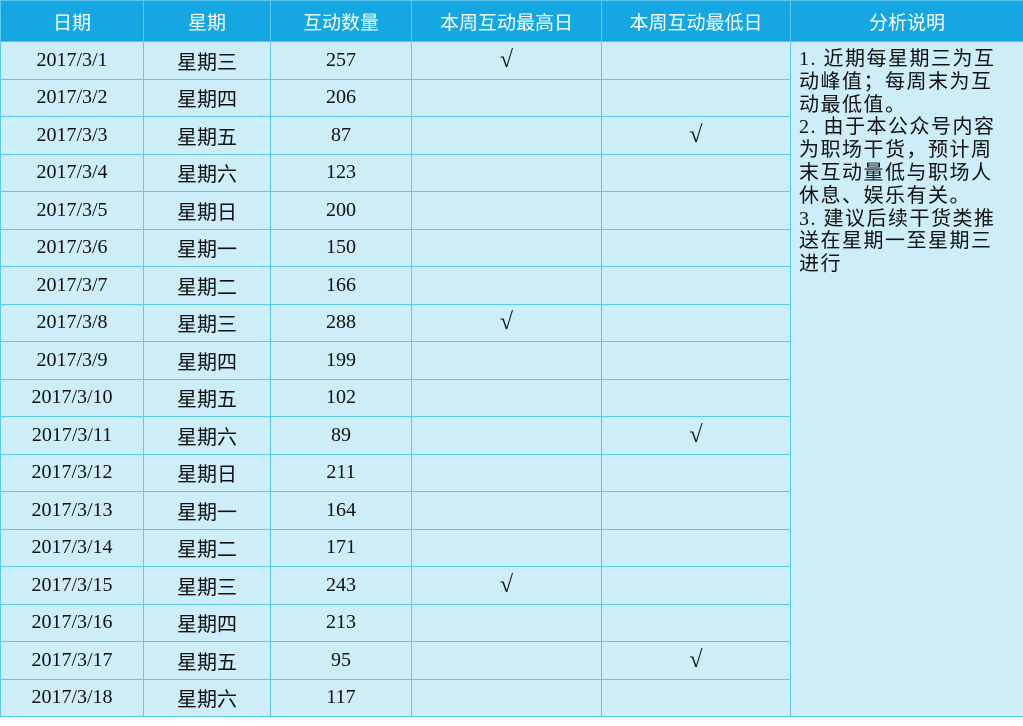 Image resolution: width=1023 pixels, height=726 pixels. What do you see at coordinates (72, 435) in the screenshot?
I see `date-cell: 2017/3/11` at bounding box center [72, 435].